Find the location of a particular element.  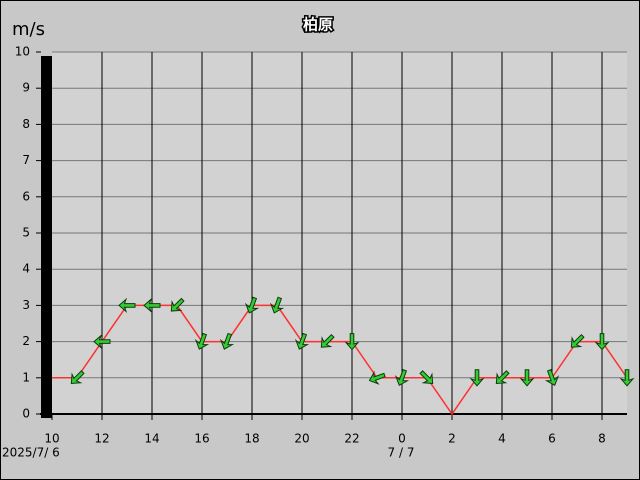

y-tick-label: 6 is located at coordinates (26, 196).